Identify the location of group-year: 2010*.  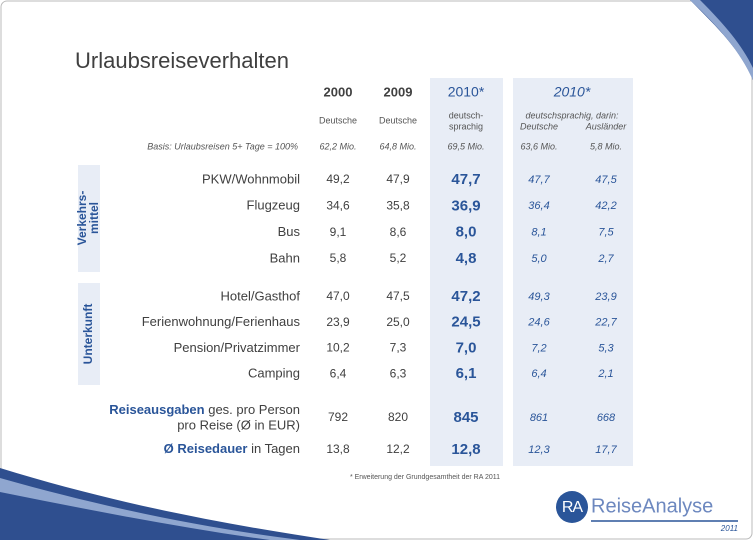
(572, 92).